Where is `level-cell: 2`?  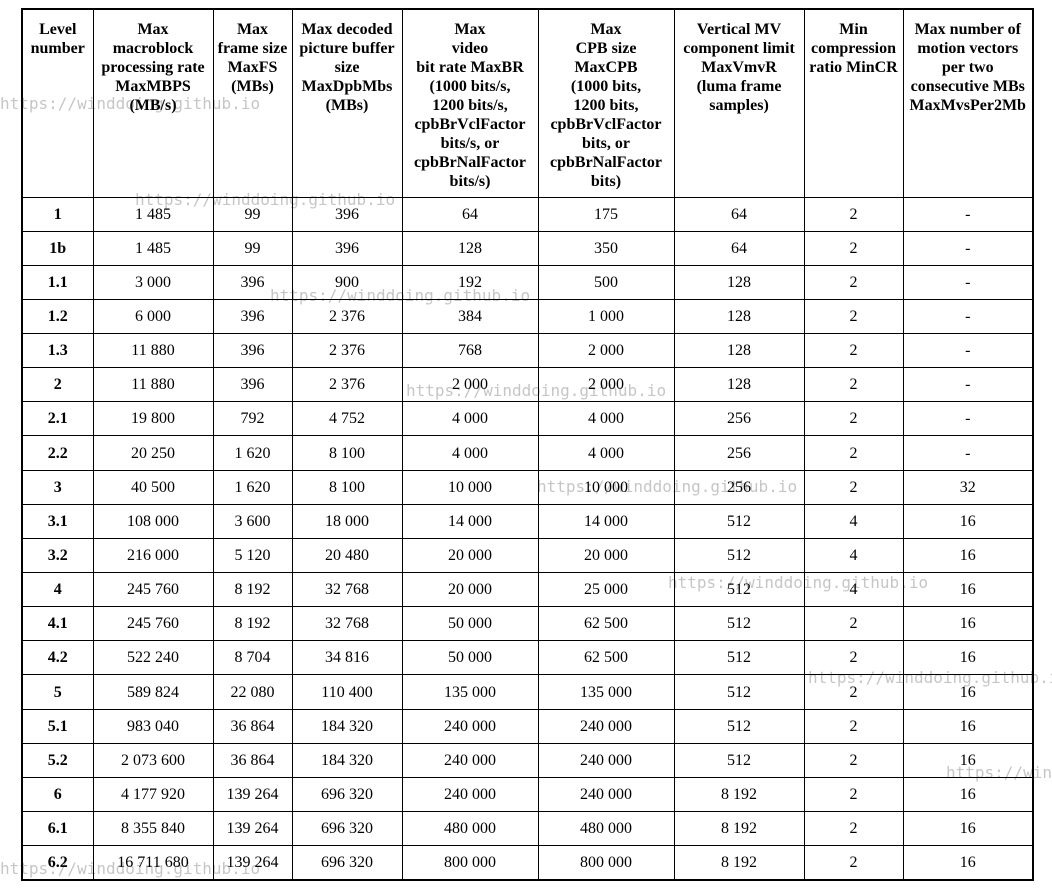 level-cell: 2 is located at coordinates (57, 385).